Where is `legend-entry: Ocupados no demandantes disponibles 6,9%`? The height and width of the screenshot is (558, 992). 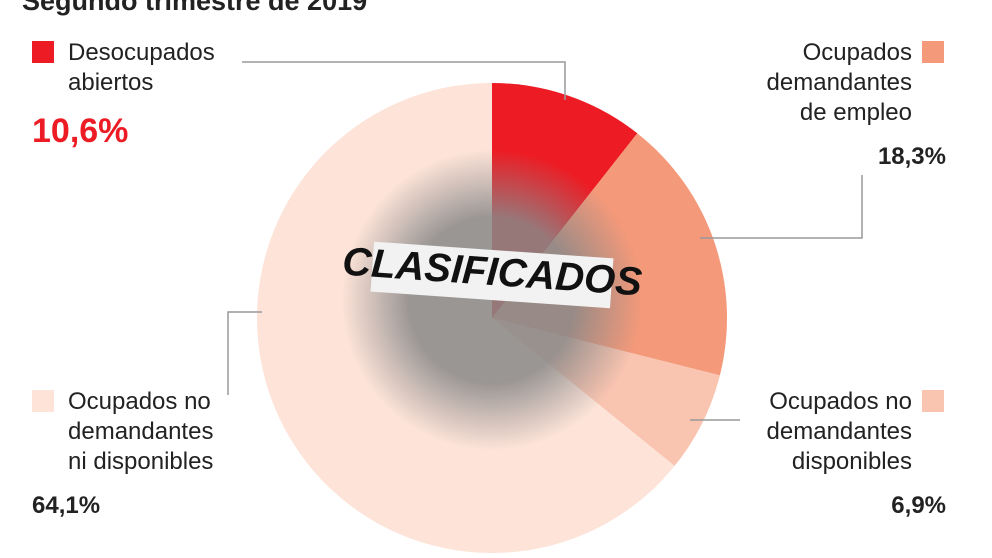
legend-entry: Ocupados no demandantes disponibles 6,9% is located at coordinates (839, 454).